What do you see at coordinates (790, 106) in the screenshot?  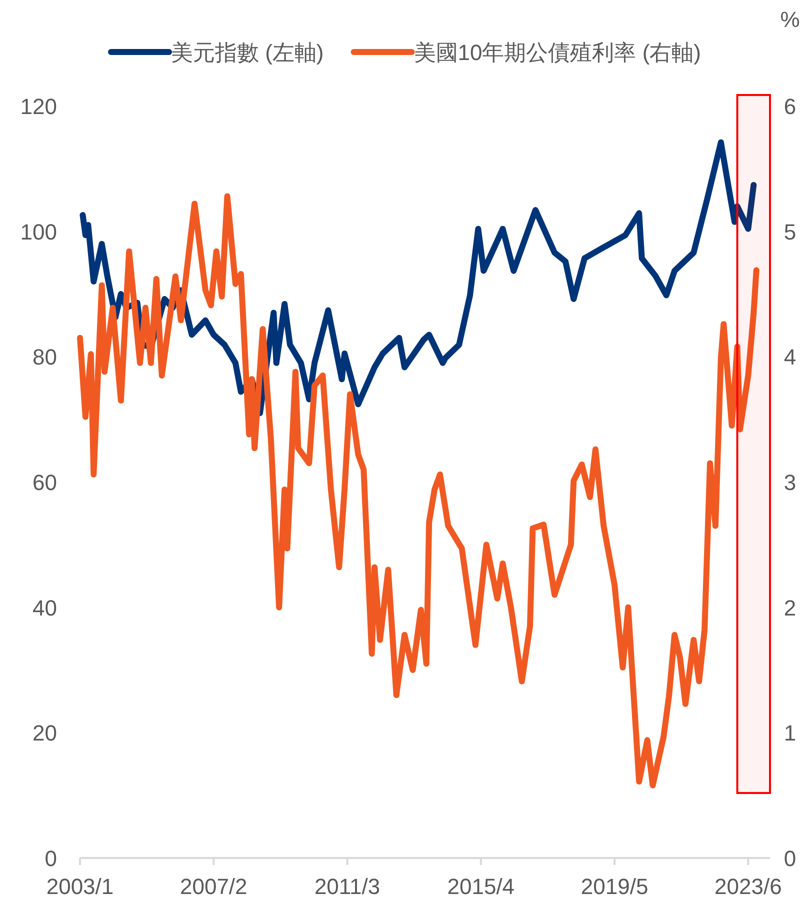 I see `y2-tick-label: 6` at bounding box center [790, 106].